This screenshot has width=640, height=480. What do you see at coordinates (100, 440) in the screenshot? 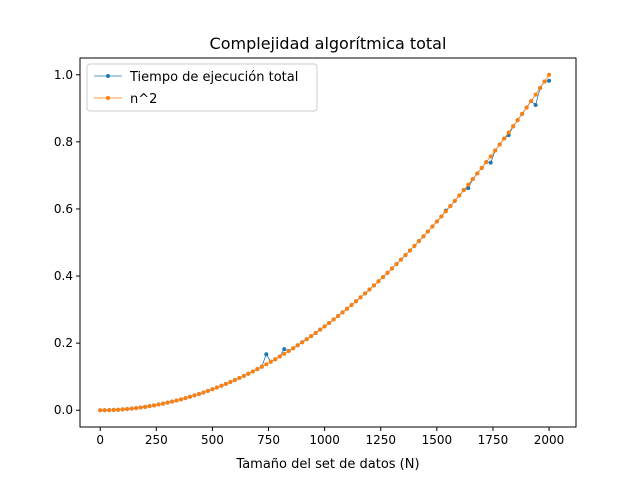
I see `x-tick-label: 0` at bounding box center [100, 440].